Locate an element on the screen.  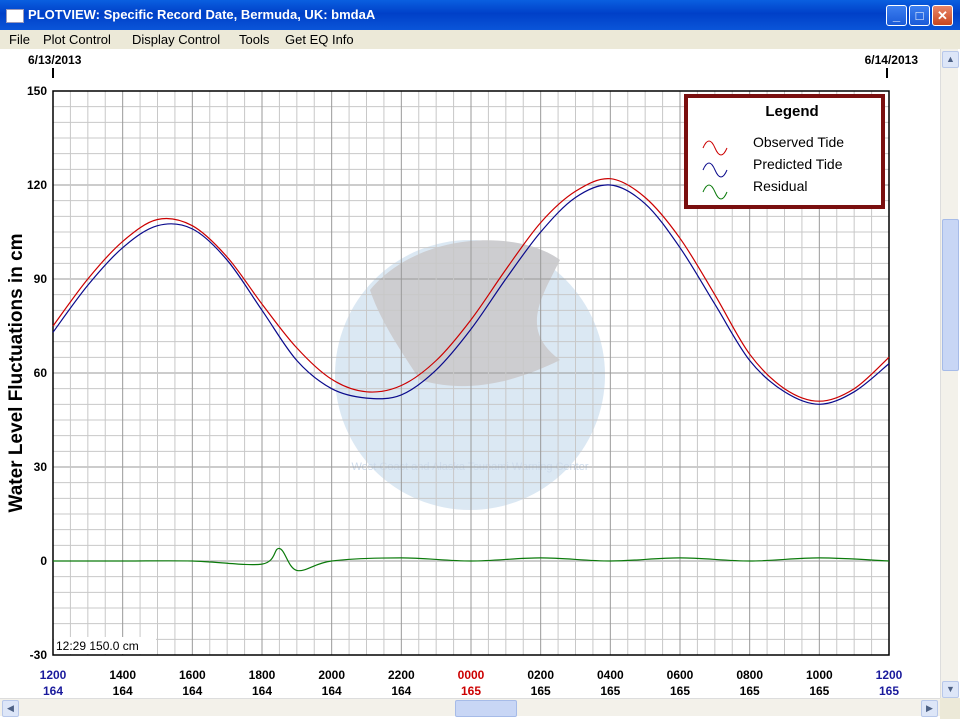
x-tick-time-label: 0800 is located at coordinates (749, 675).